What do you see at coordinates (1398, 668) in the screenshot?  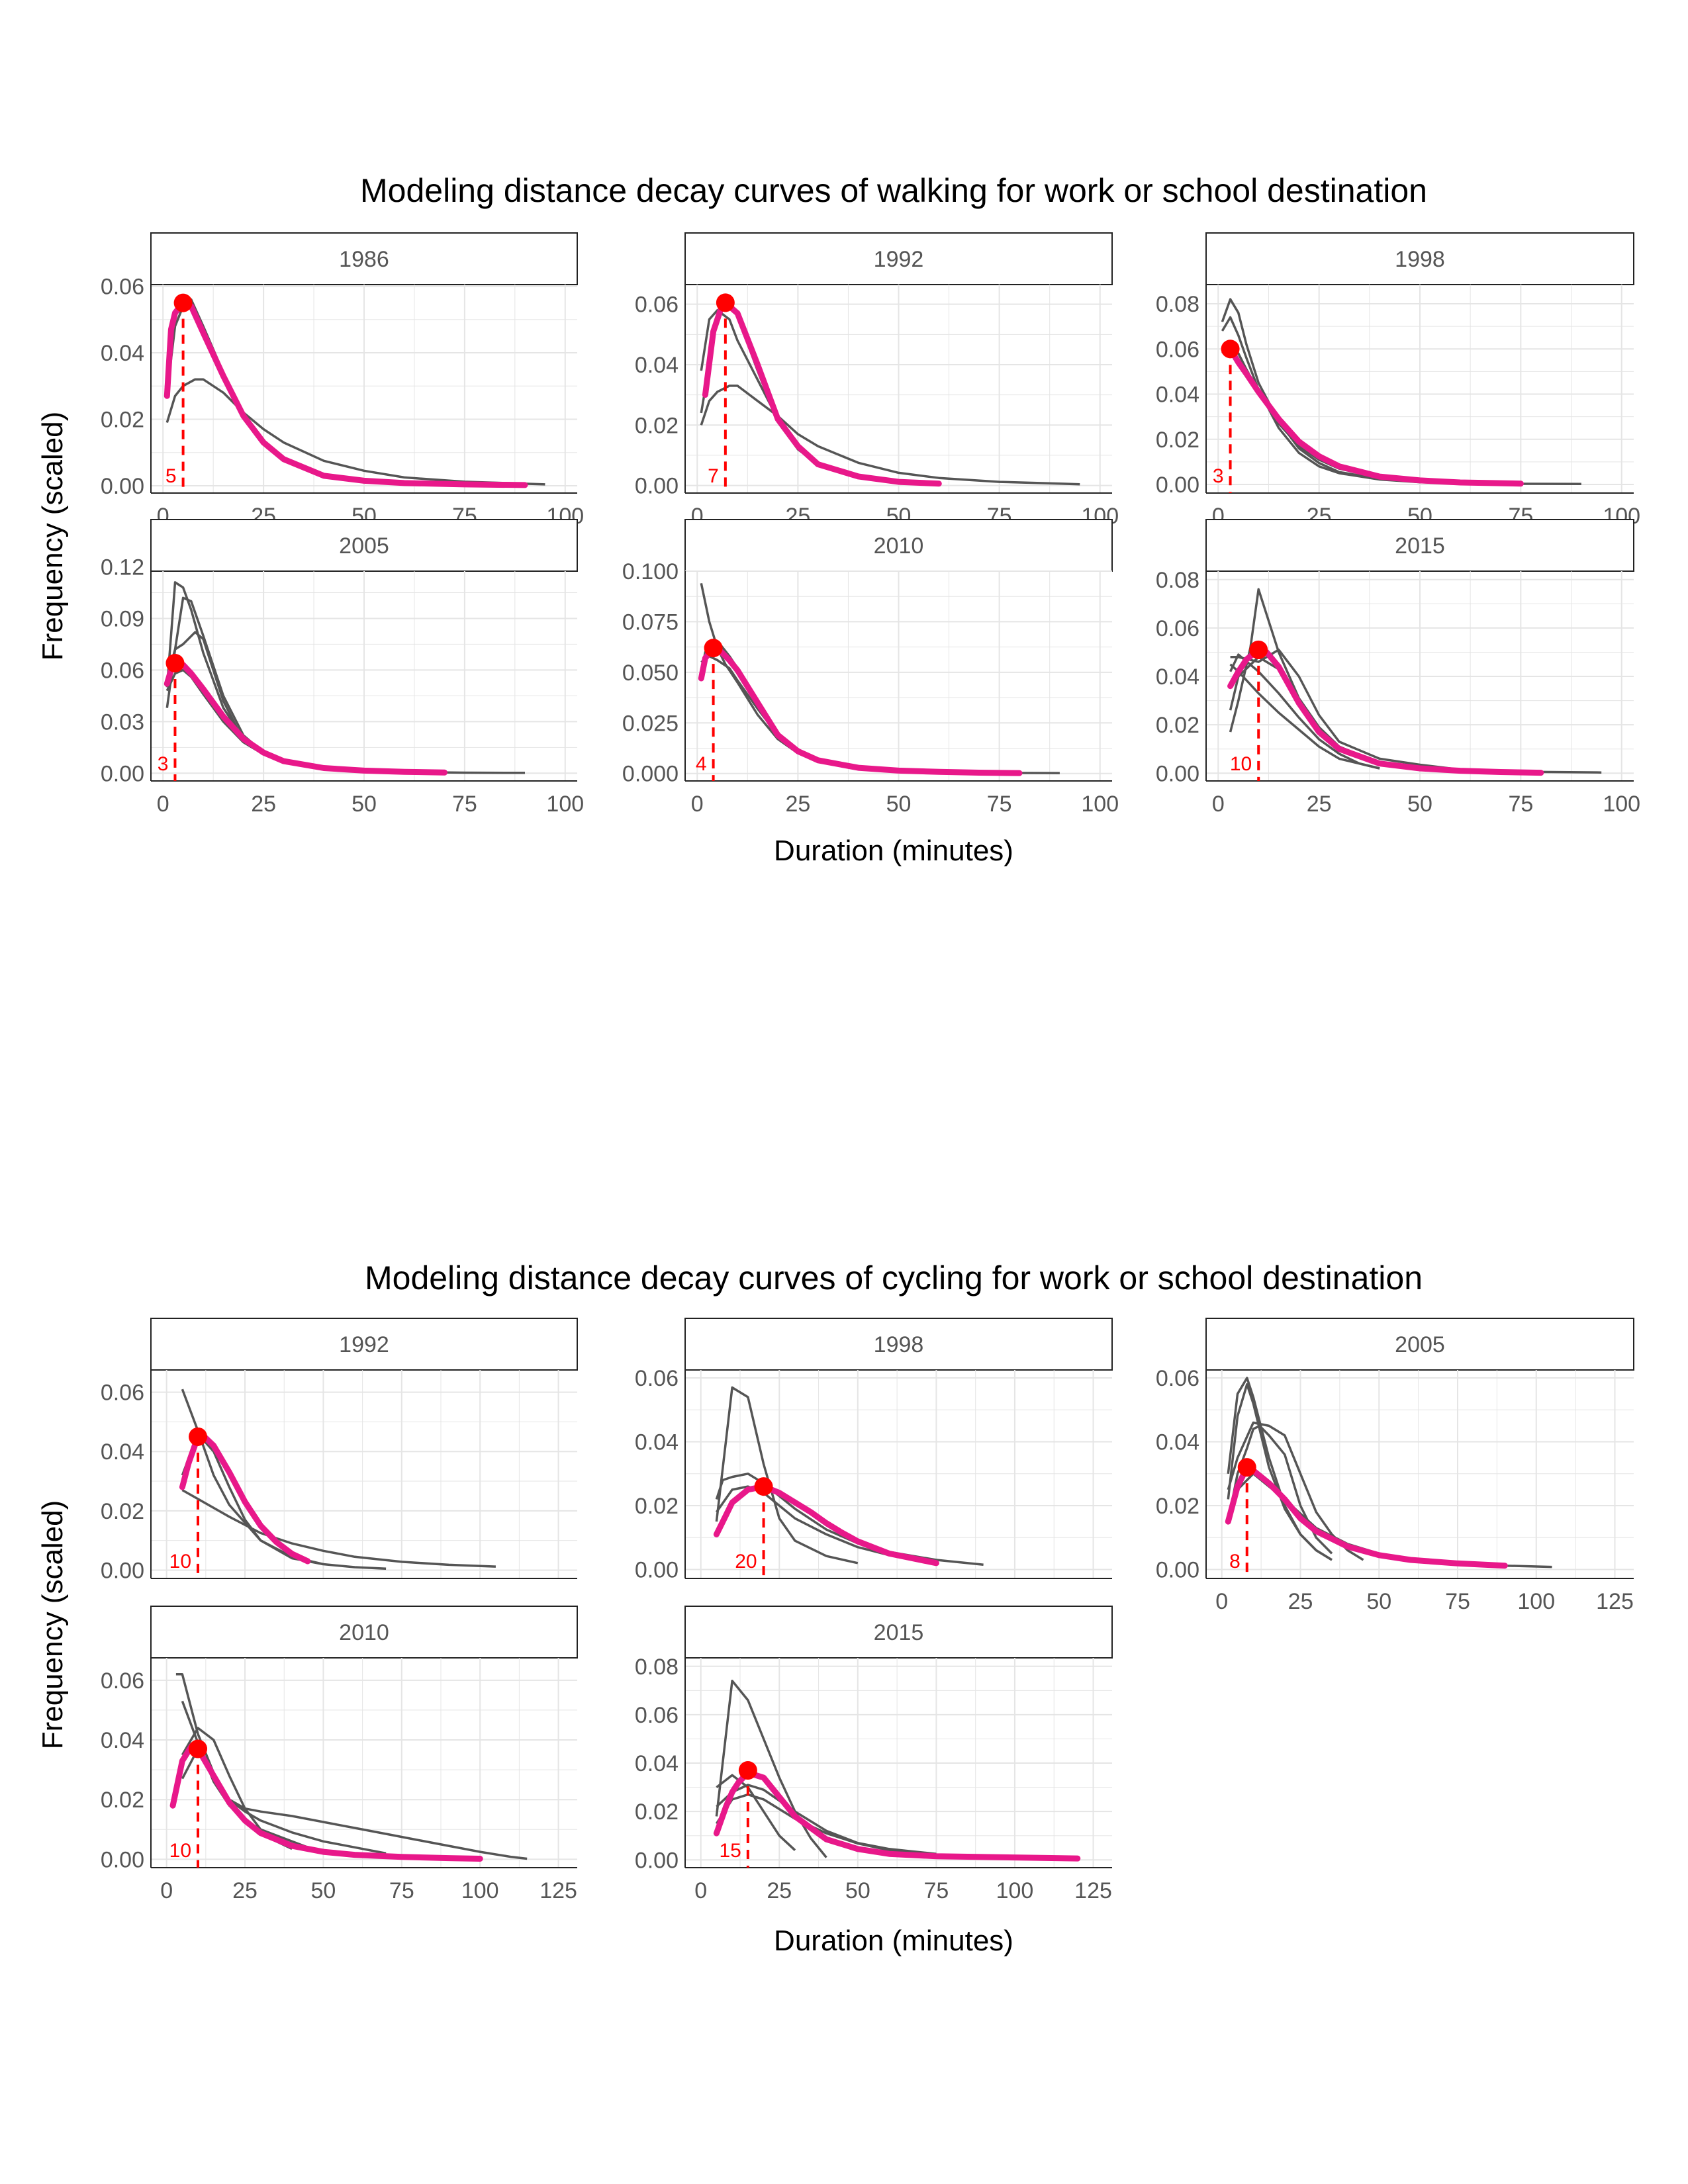 I see `facet-panel-2015: 2015 0.00 0.02 0.04 0.06 0.08 0 25 50 75 100 10` at bounding box center [1398, 668].